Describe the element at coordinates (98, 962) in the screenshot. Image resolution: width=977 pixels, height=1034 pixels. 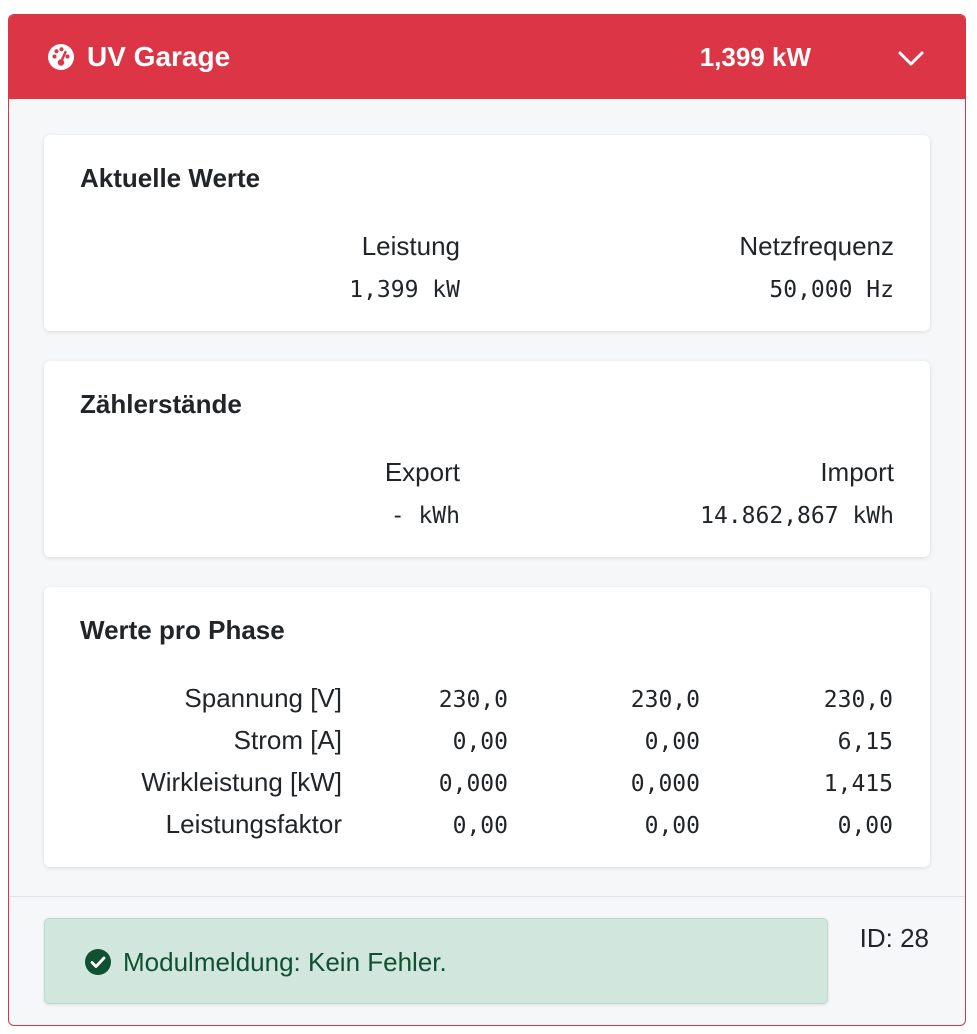
I see `check-circle-icon` at that location.